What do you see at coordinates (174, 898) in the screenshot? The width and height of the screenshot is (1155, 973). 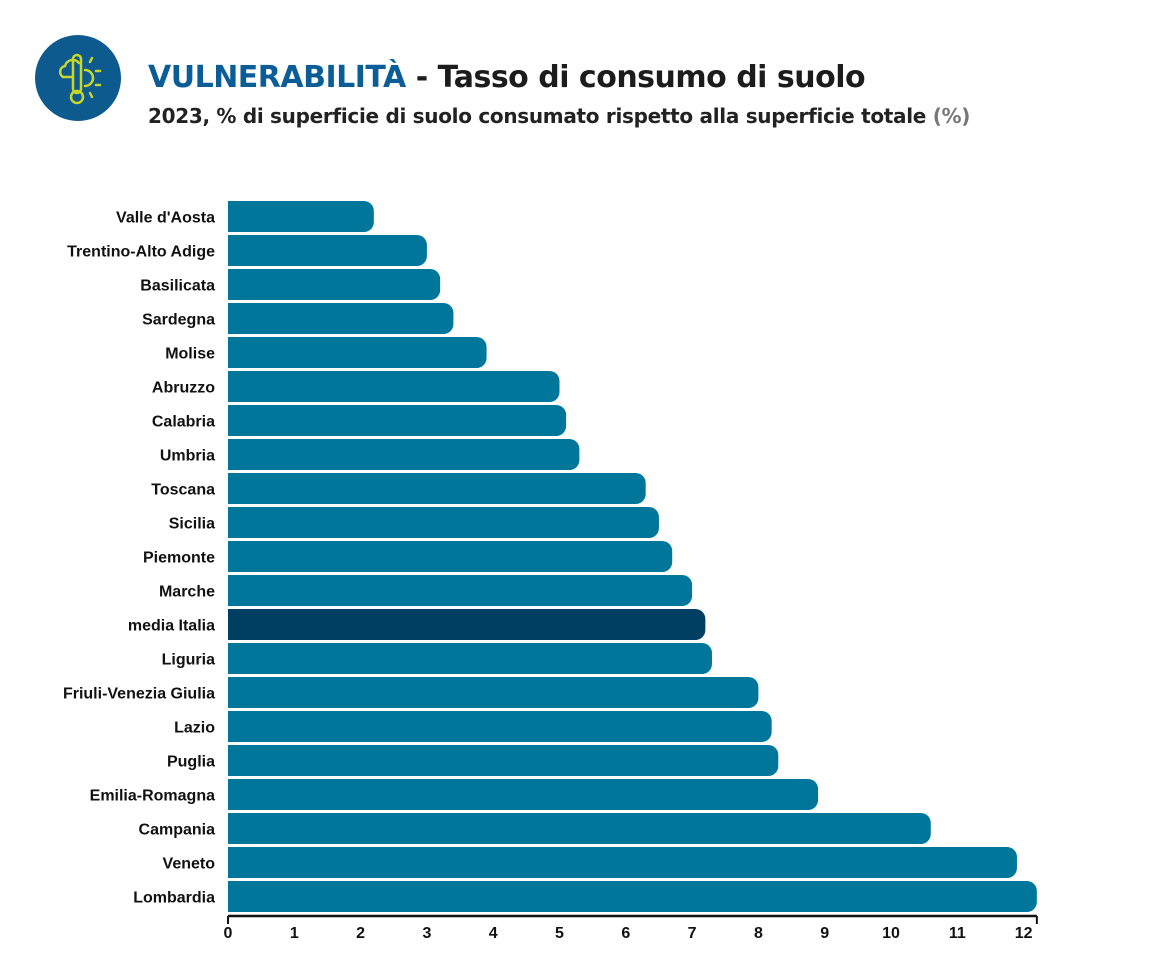 I see `category-label: Lombardia` at bounding box center [174, 898].